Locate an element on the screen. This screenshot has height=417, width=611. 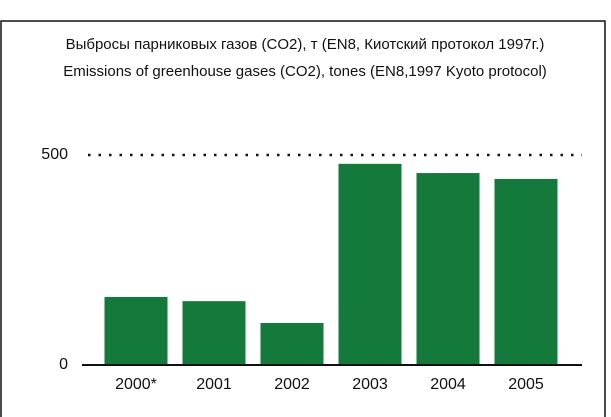
x-tick-label: 2005 is located at coordinates (526, 384).